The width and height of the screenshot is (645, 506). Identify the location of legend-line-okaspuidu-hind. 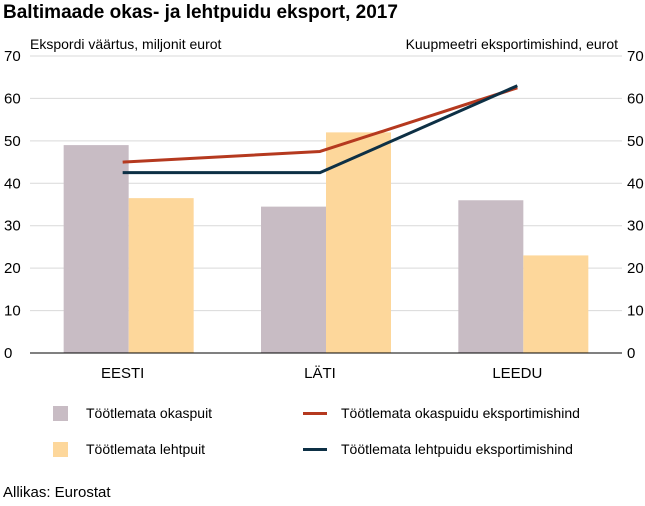
(315, 413).